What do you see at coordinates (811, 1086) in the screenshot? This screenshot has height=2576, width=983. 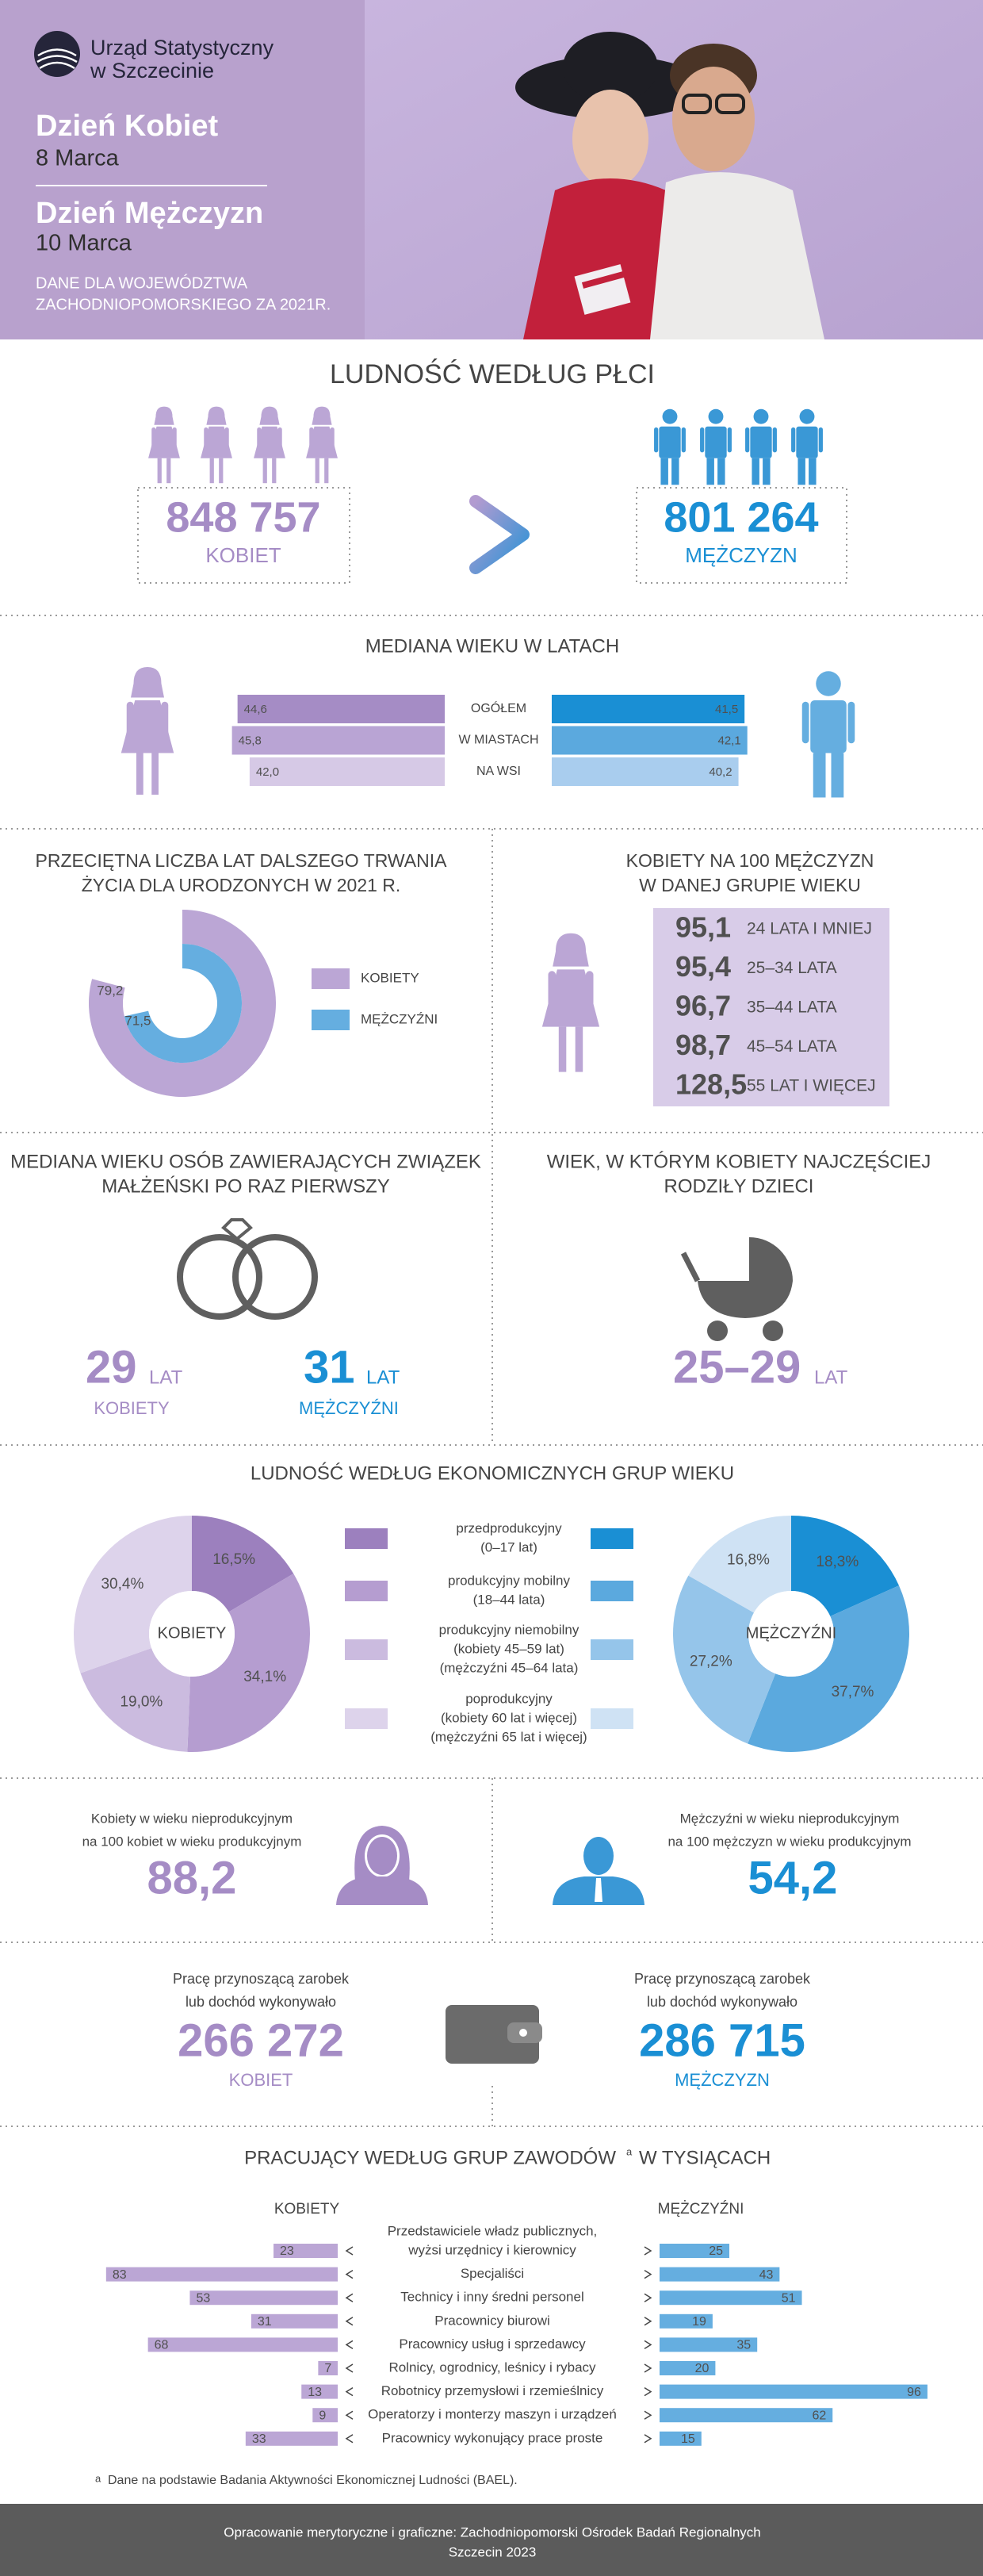 I see `ratio-label: 55 LAT I WIĘCEJ` at bounding box center [811, 1086].